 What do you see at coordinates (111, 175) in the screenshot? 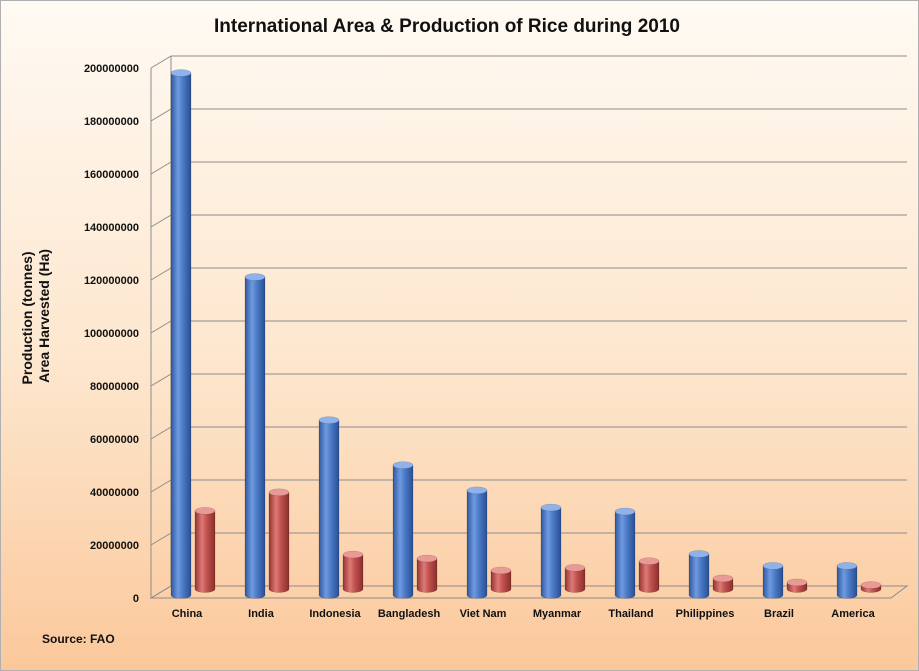
I see `y-tick-label: 160000000` at bounding box center [111, 175].